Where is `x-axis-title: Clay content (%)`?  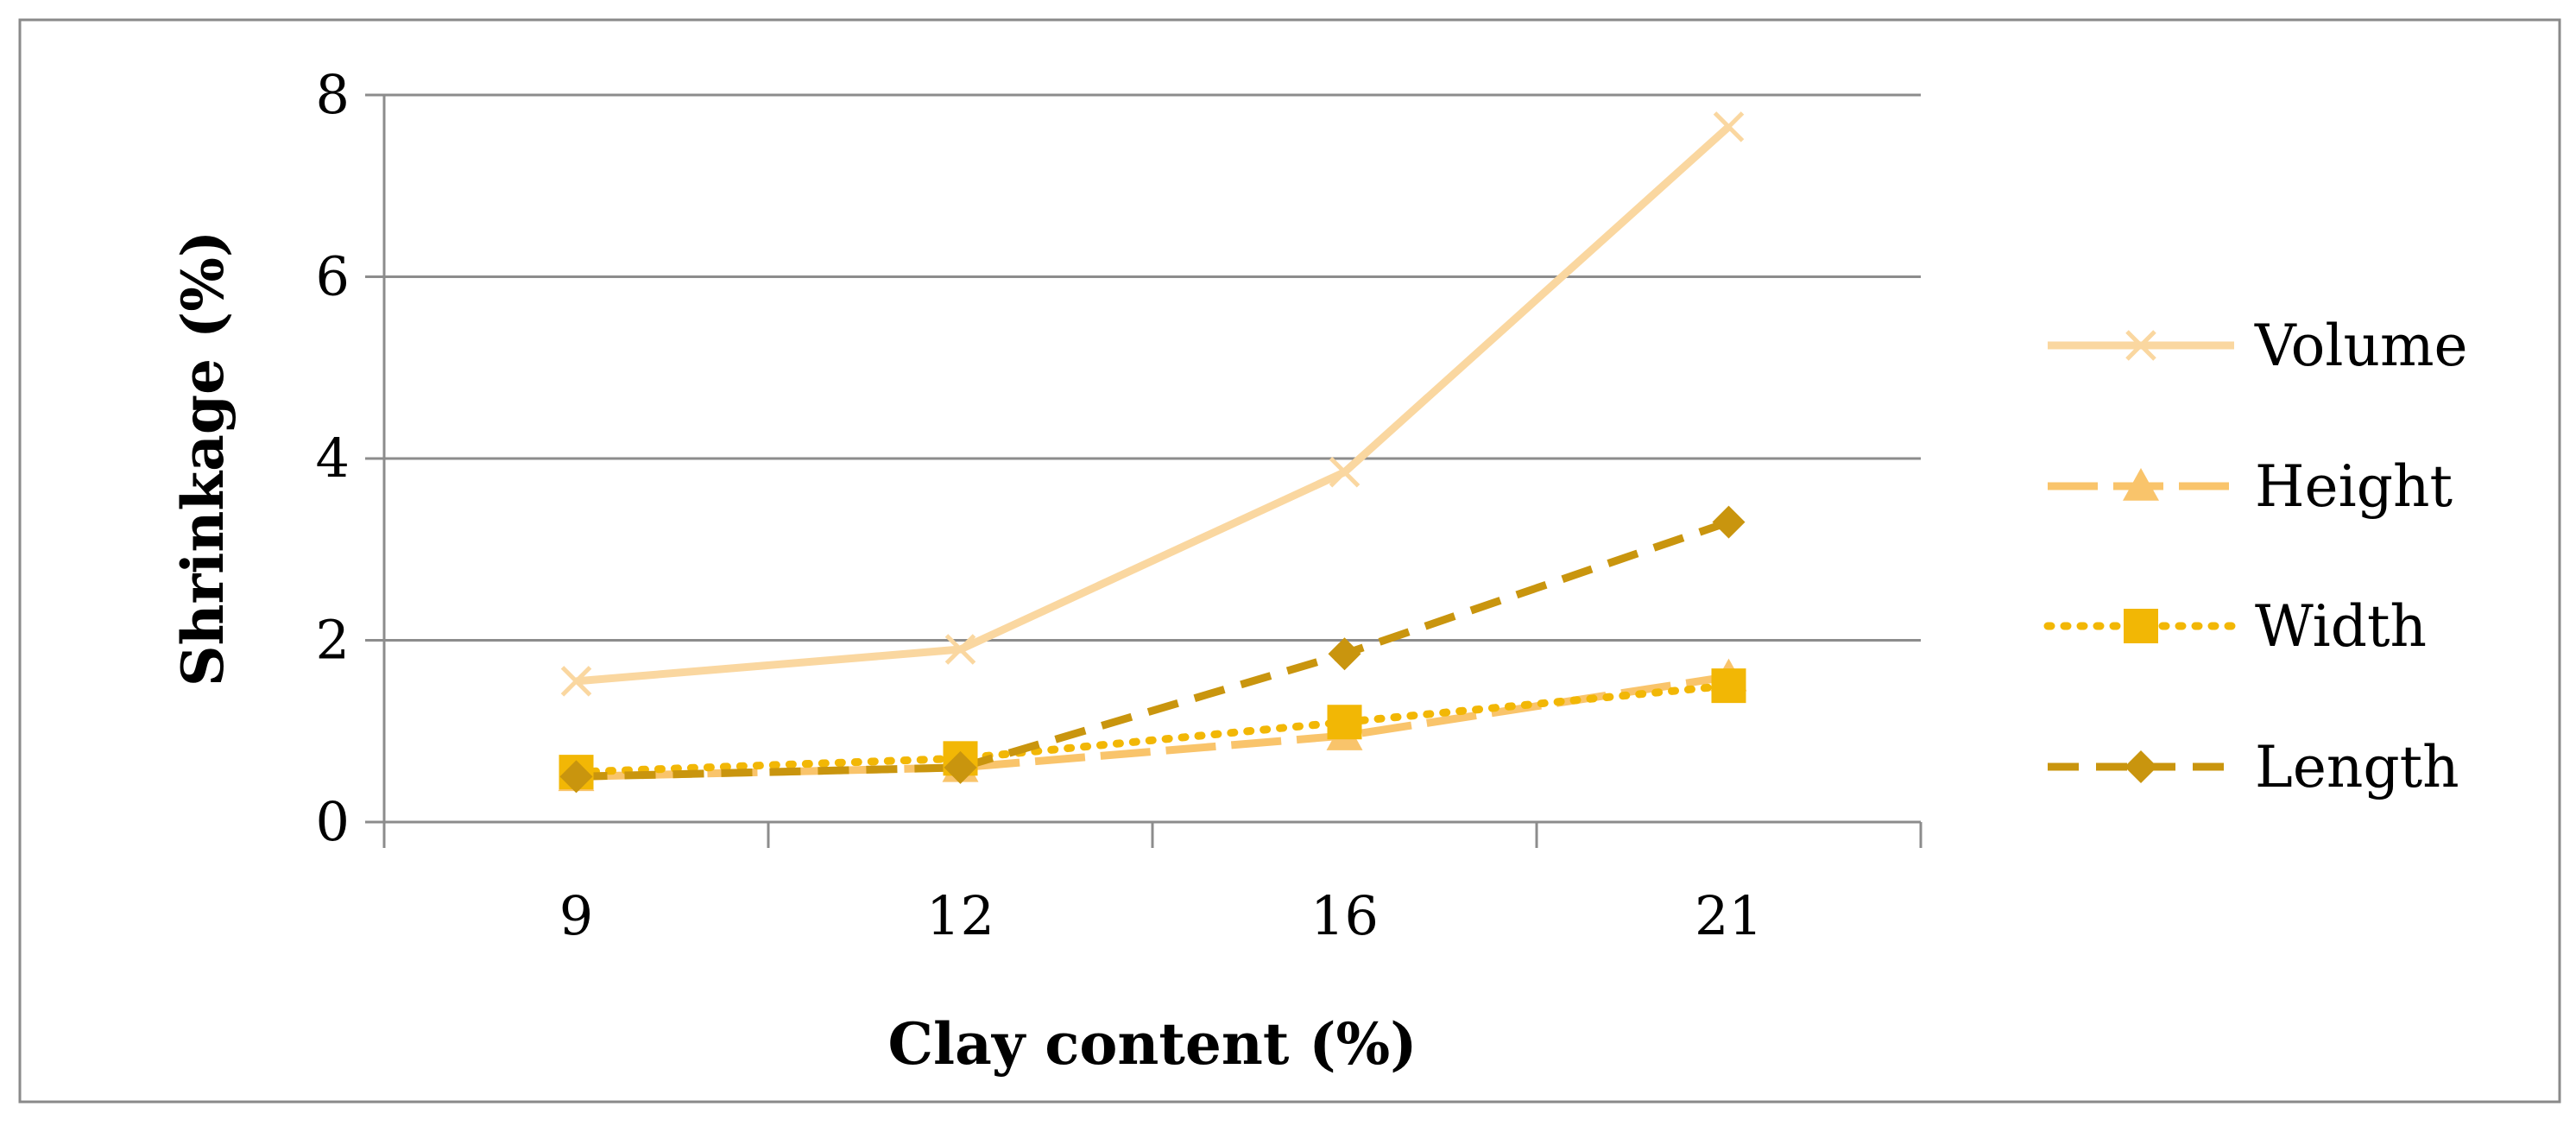 x-axis-title: Clay content (%) is located at coordinates (1152, 1044).